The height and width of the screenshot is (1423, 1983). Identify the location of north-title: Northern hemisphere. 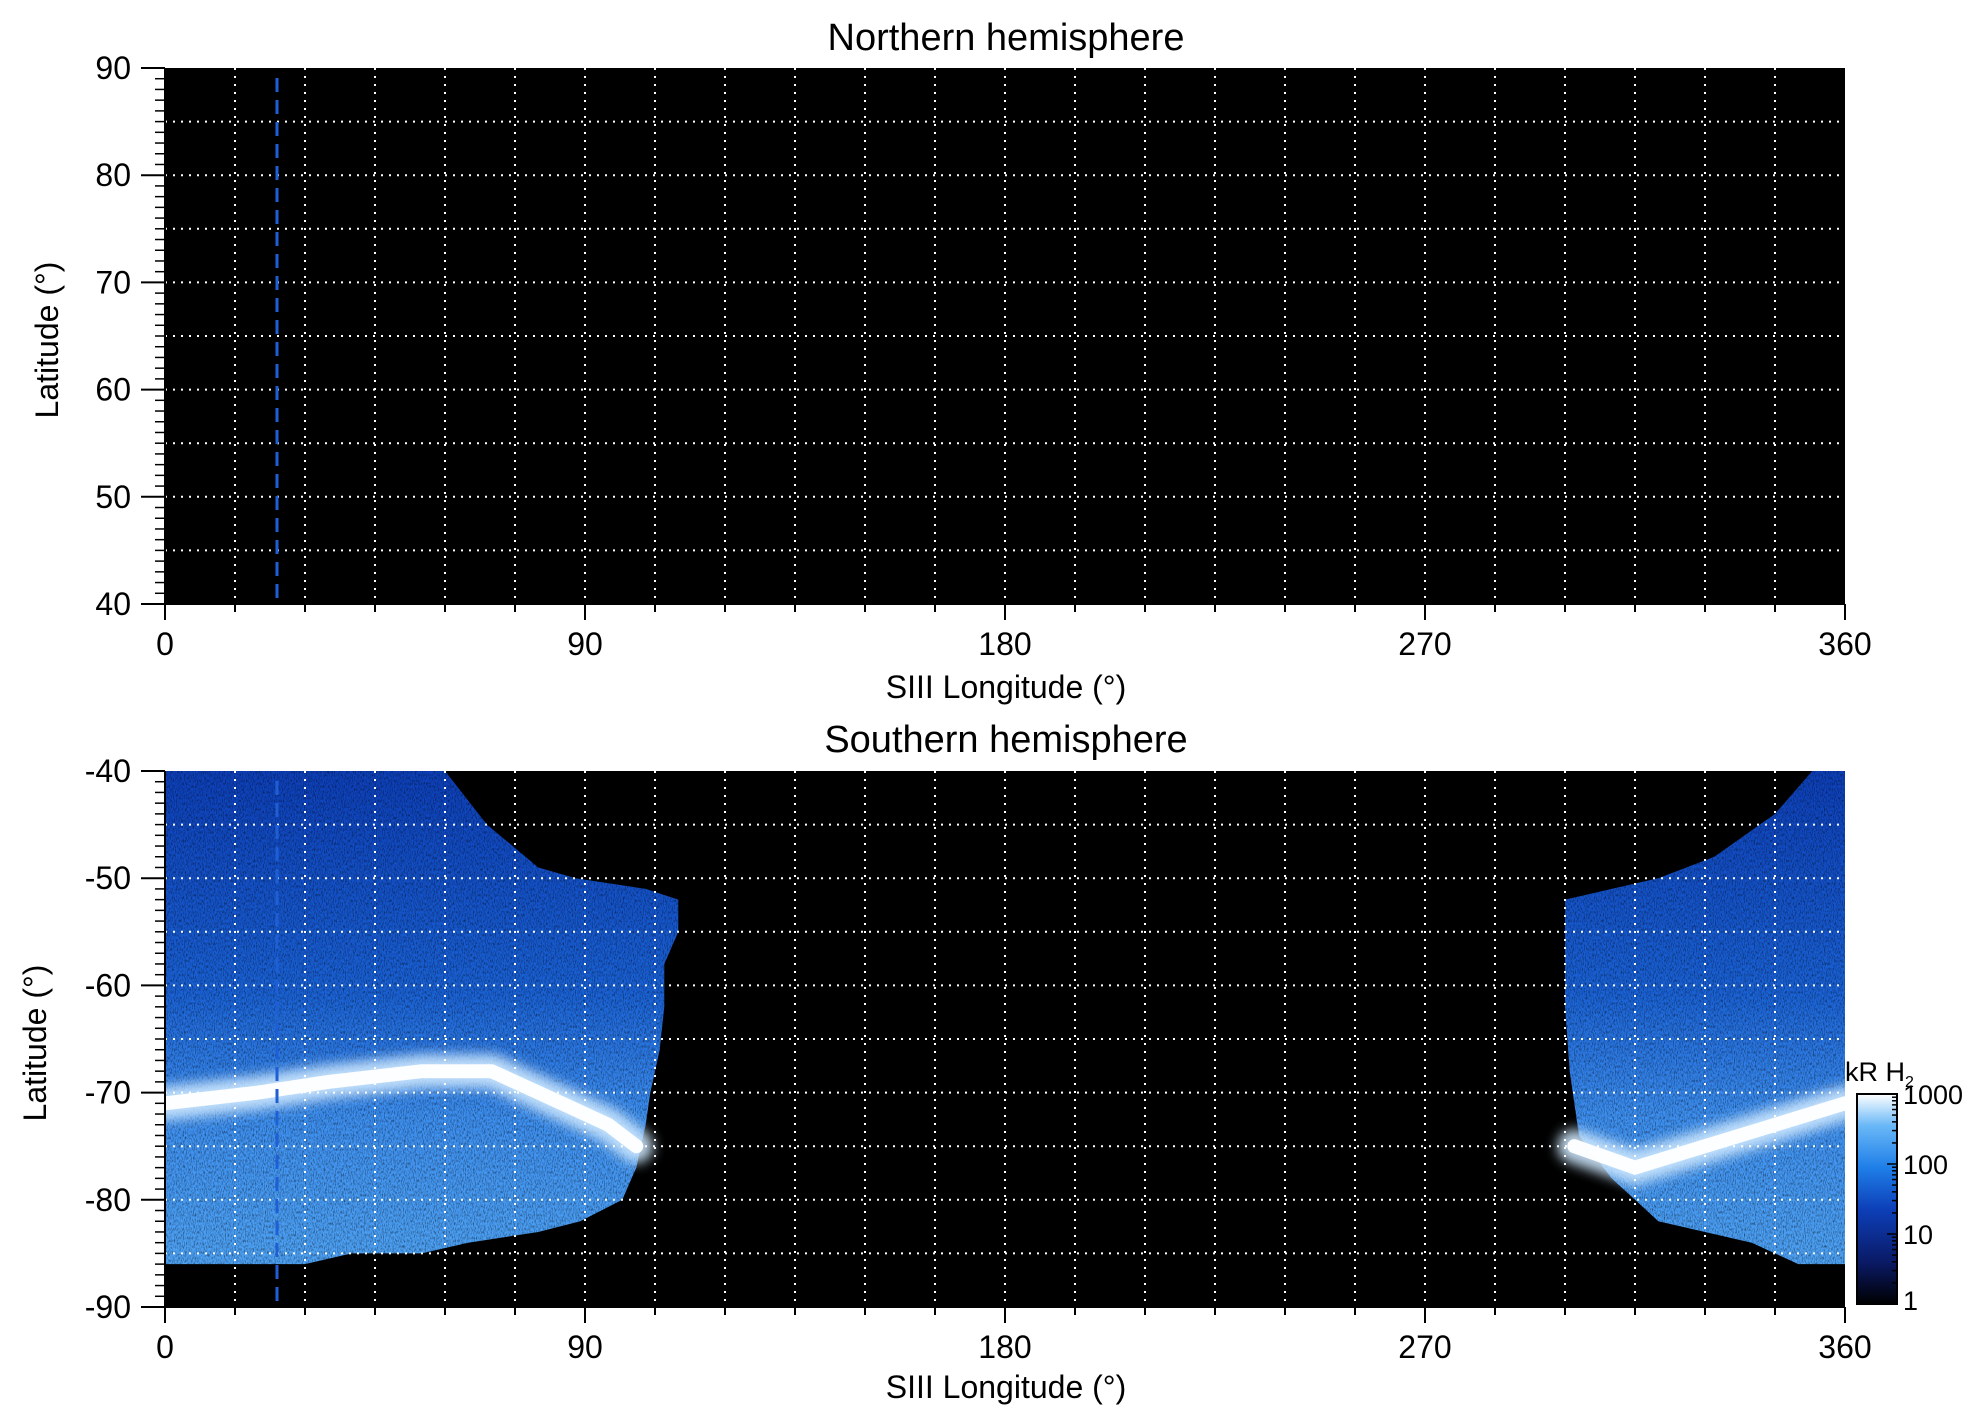
(1006, 38).